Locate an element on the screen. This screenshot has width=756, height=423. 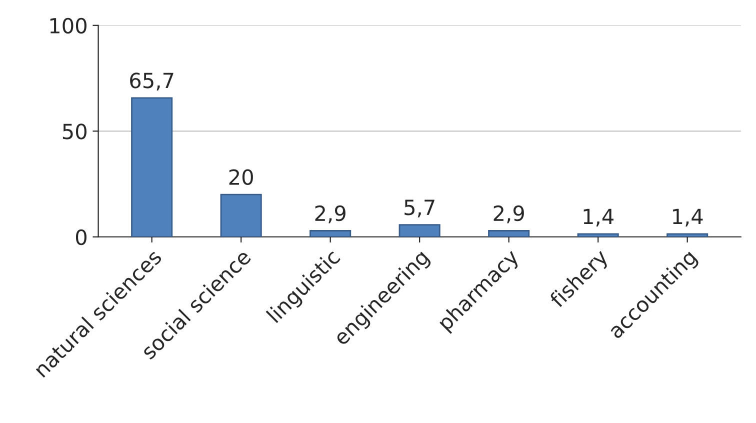
y-tick-label: 100 is located at coordinates (68, 26).